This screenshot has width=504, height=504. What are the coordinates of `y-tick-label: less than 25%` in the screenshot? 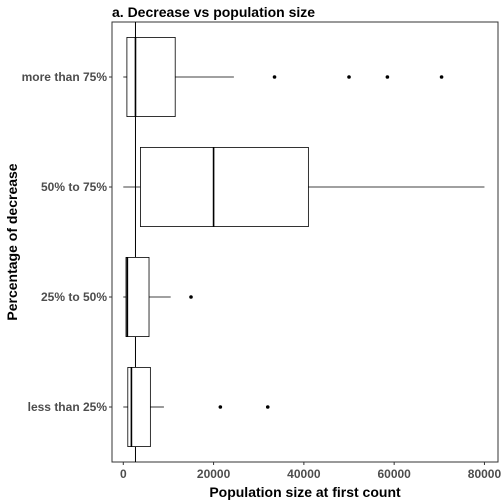 It's located at (68, 407).